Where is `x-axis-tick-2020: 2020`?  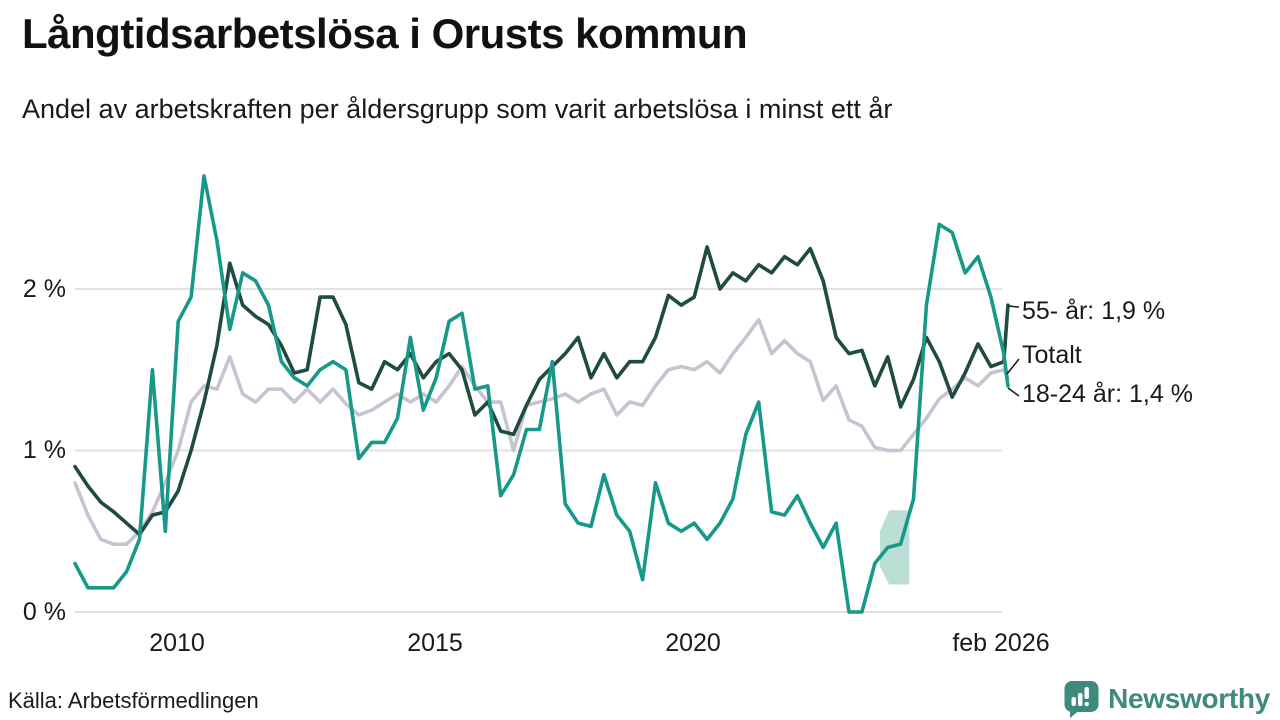
x-axis-tick-2020: 2020 is located at coordinates (693, 643).